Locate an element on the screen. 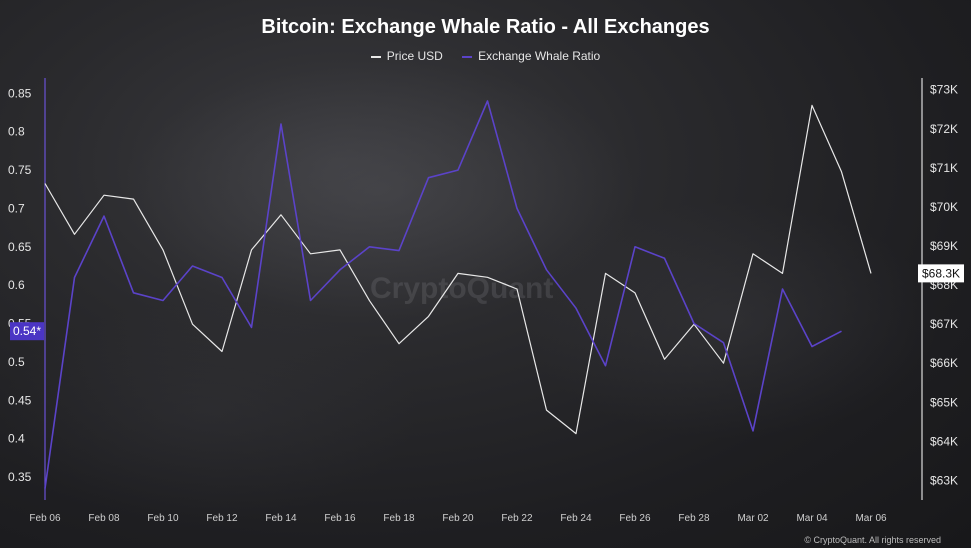  x-tick-label: Feb 10 is located at coordinates (163, 518).